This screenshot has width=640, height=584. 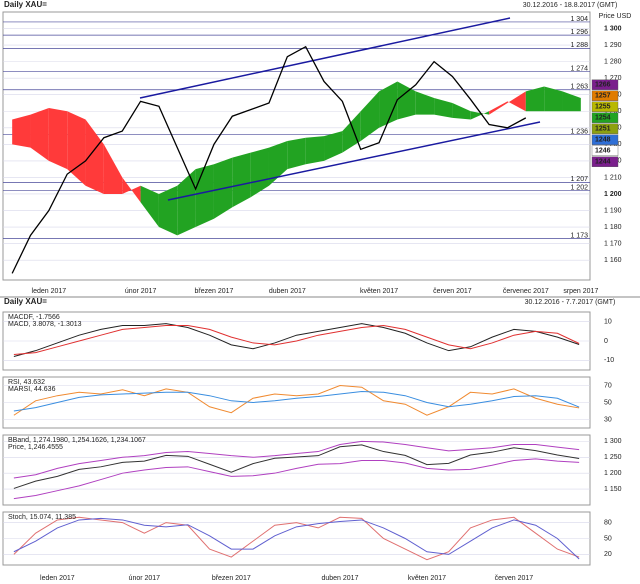 What do you see at coordinates (34, 317) in the screenshot?
I see `legend-entry: MACDF, -1.7566` at bounding box center [34, 317].